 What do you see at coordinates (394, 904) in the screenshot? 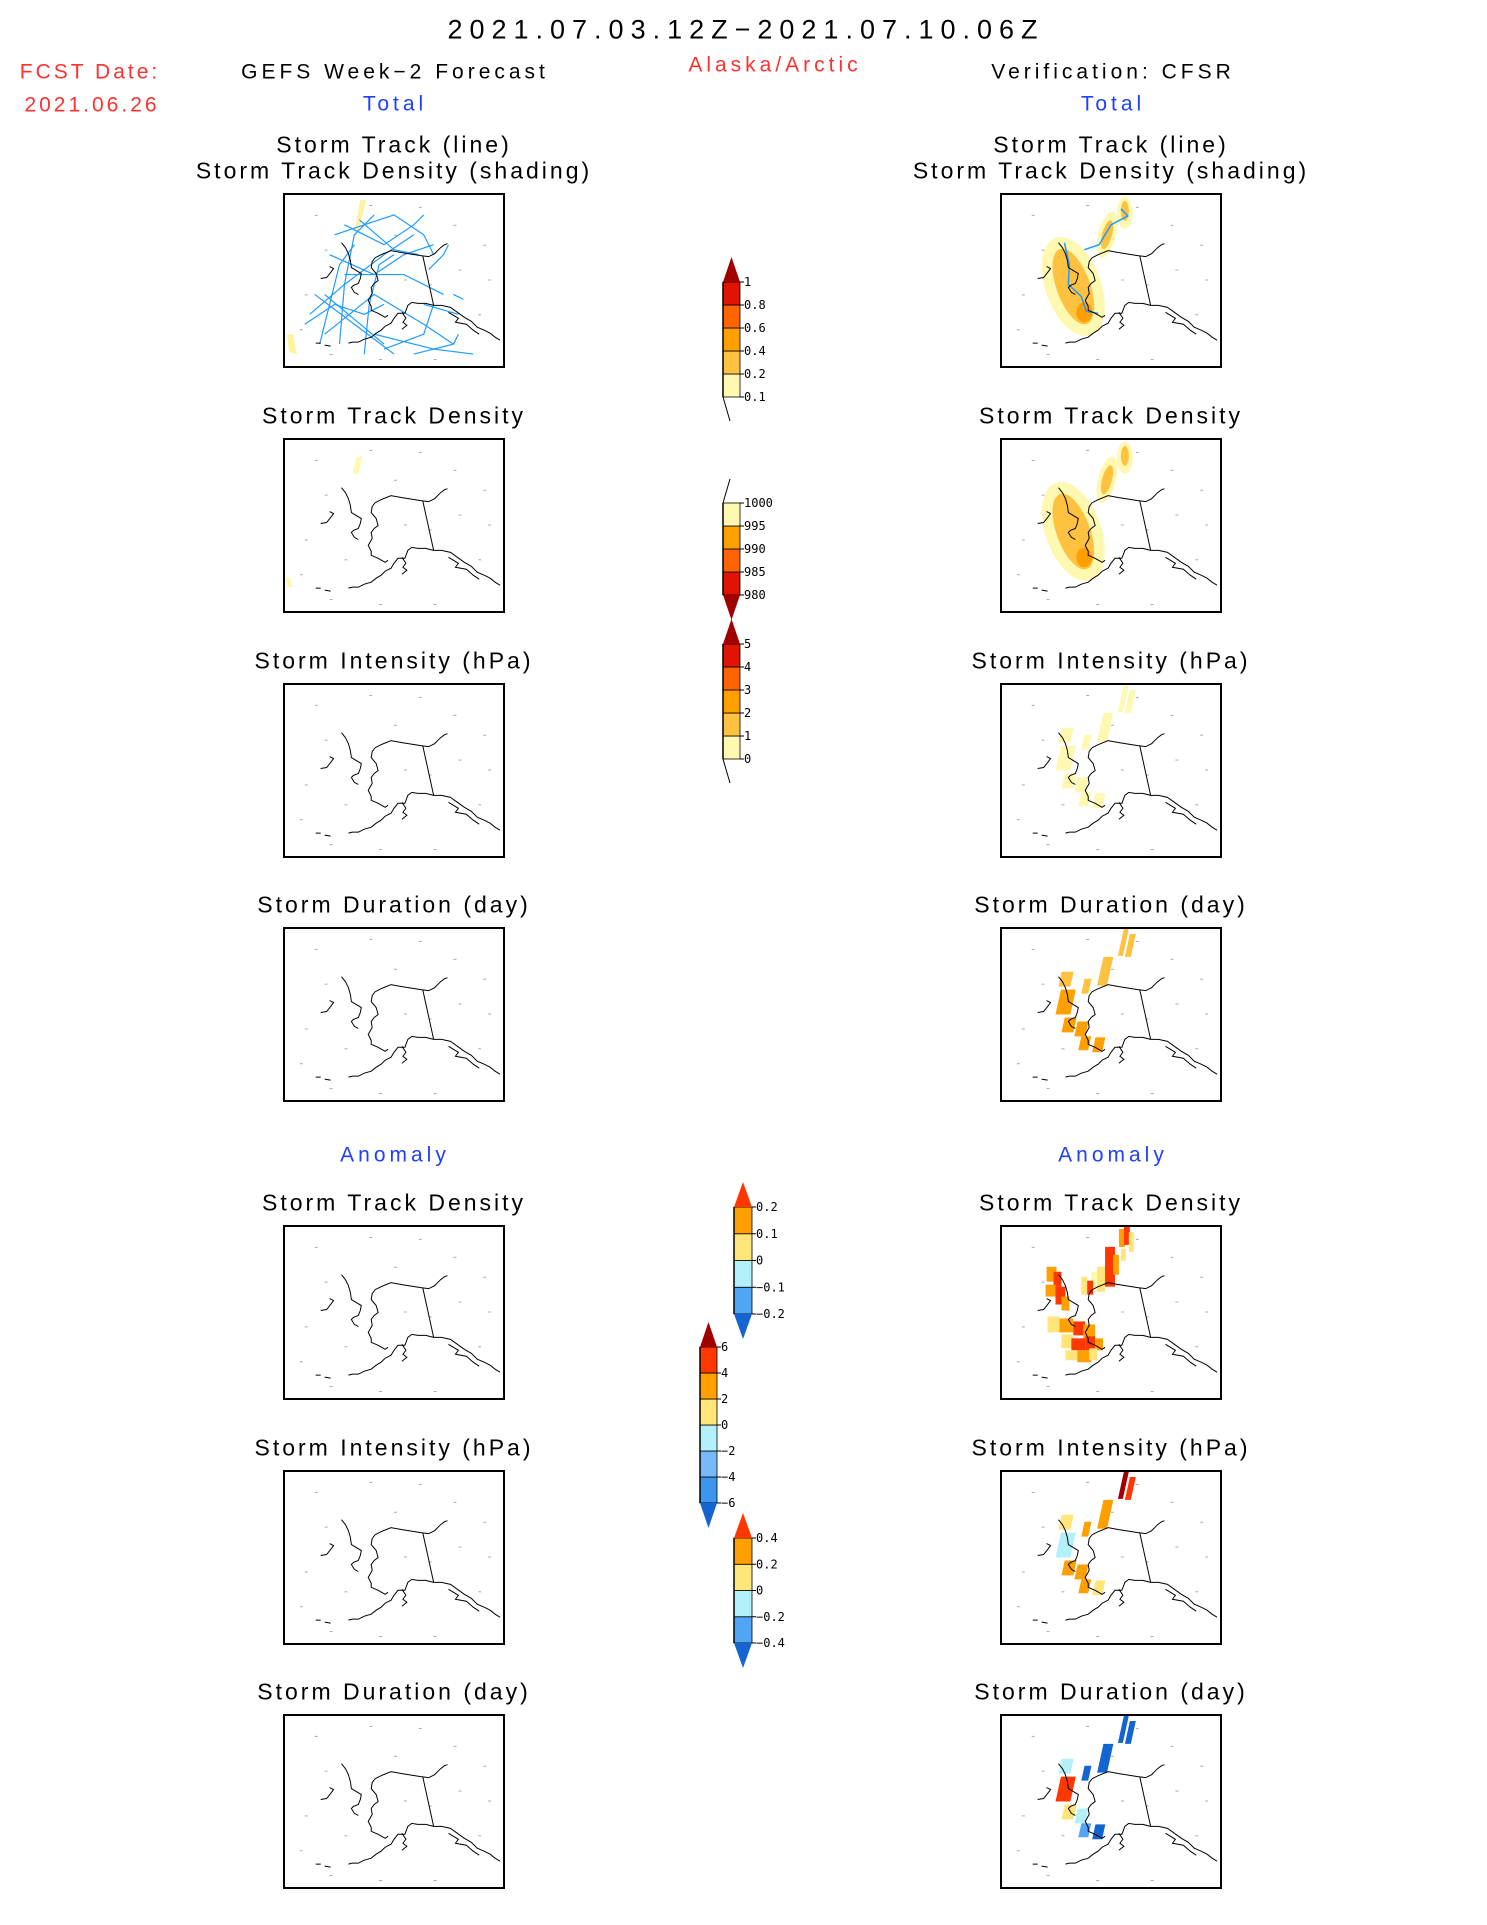
I see `gefs-storm-duration-title: Storm Duration (day)` at bounding box center [394, 904].